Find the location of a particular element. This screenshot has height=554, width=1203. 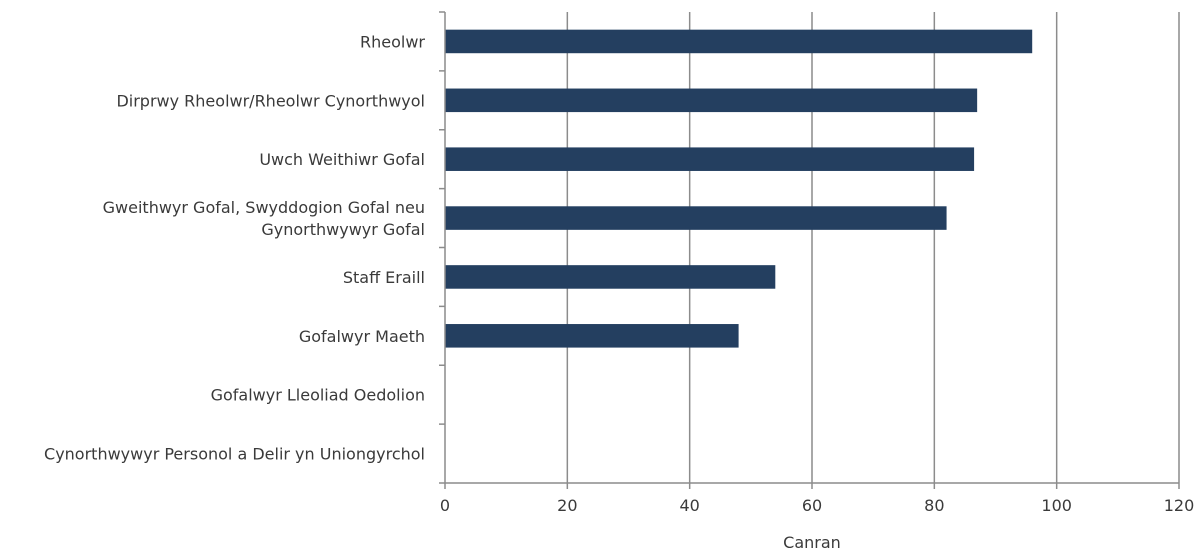

category-label-line: Gofalwyr Lleoliad Oedolion is located at coordinates (318, 395).